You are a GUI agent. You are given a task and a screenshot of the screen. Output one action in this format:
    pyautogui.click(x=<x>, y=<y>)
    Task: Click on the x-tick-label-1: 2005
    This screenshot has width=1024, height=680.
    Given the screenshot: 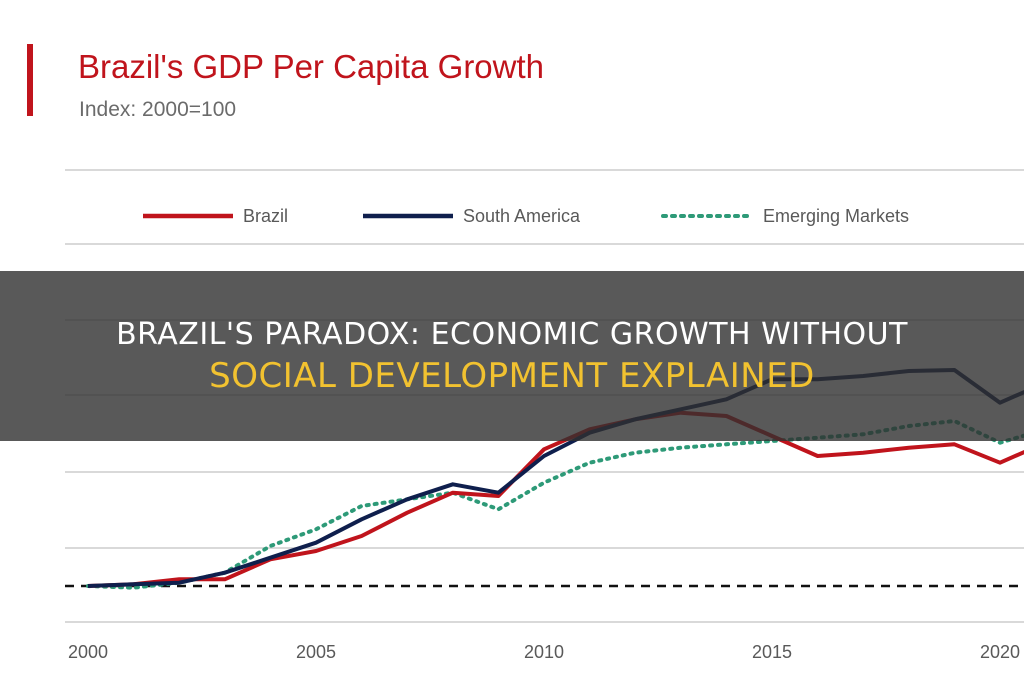 What is the action you would take?
    pyautogui.click(x=316, y=652)
    